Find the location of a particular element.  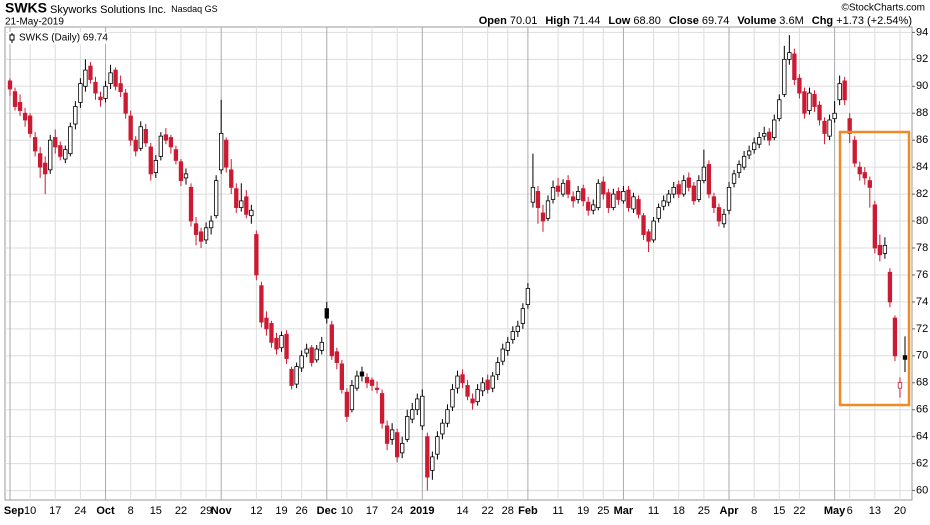

y-tick-label: 74 is located at coordinates (922, 302).